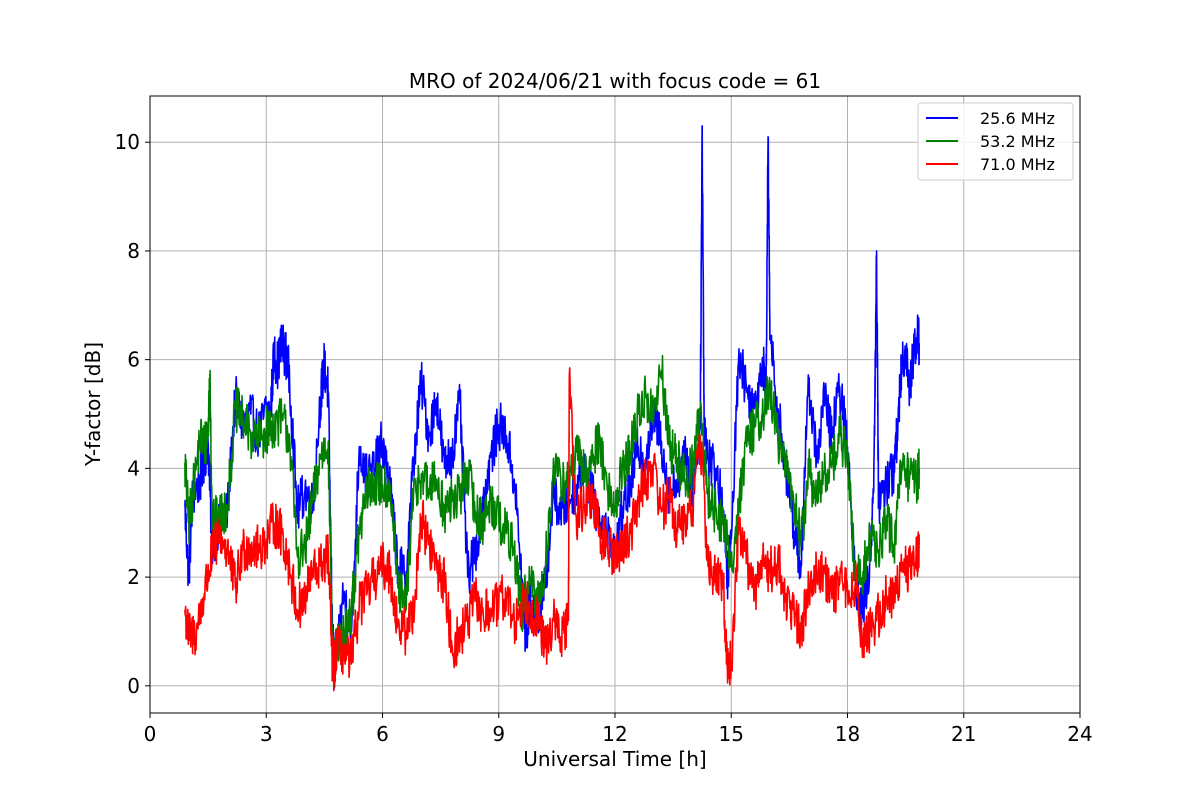 This screenshot has width=1200, height=800. What do you see at coordinates (1017, 141) in the screenshot?
I see `legend-label: 53.2 MHz` at bounding box center [1017, 141].